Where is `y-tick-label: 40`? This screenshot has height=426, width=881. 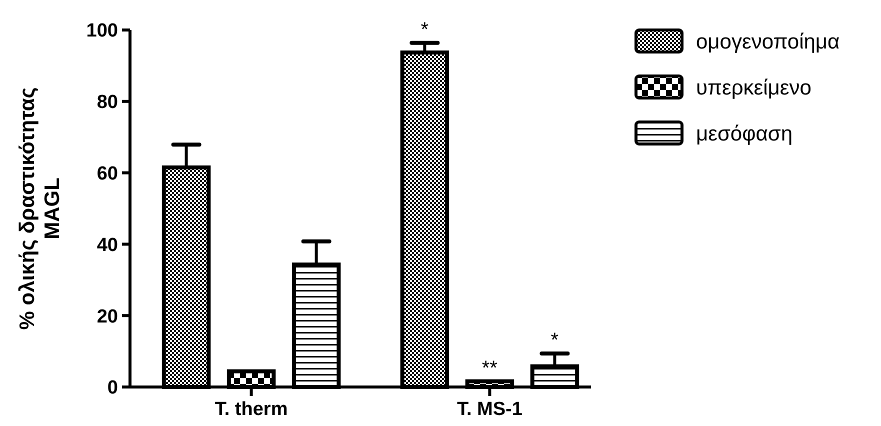 y-tick-label: 40 is located at coordinates (107, 245).